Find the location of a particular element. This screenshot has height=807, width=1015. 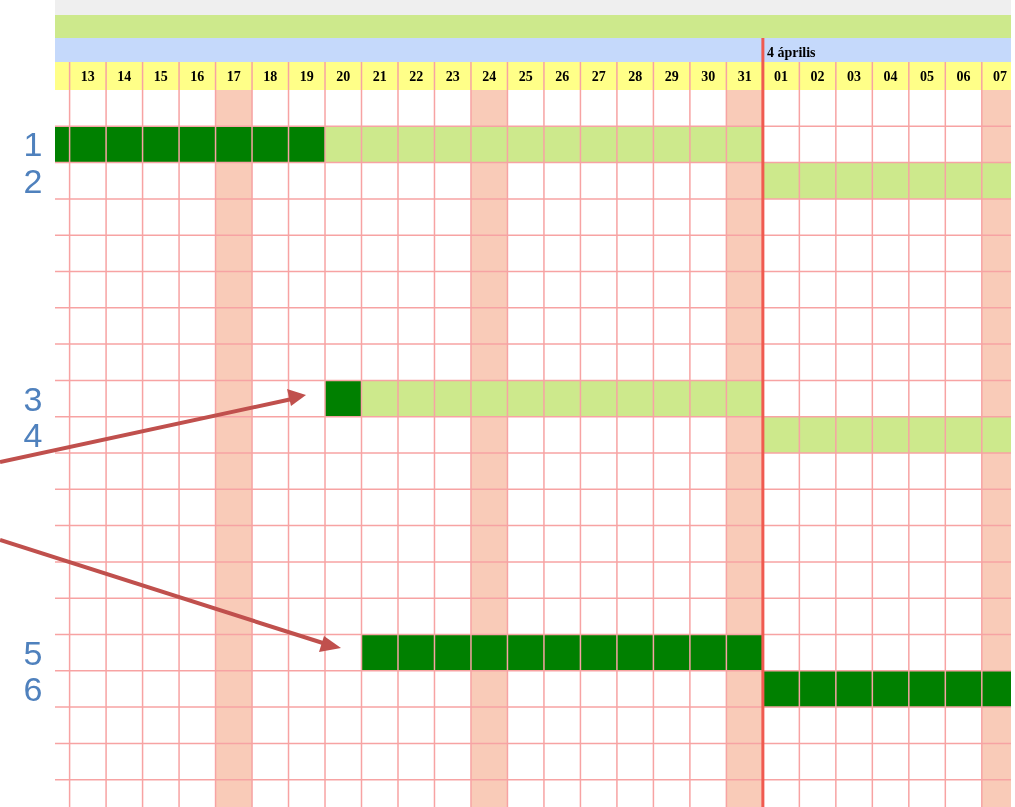

x2-tick-label: 03 is located at coordinates (854, 76).